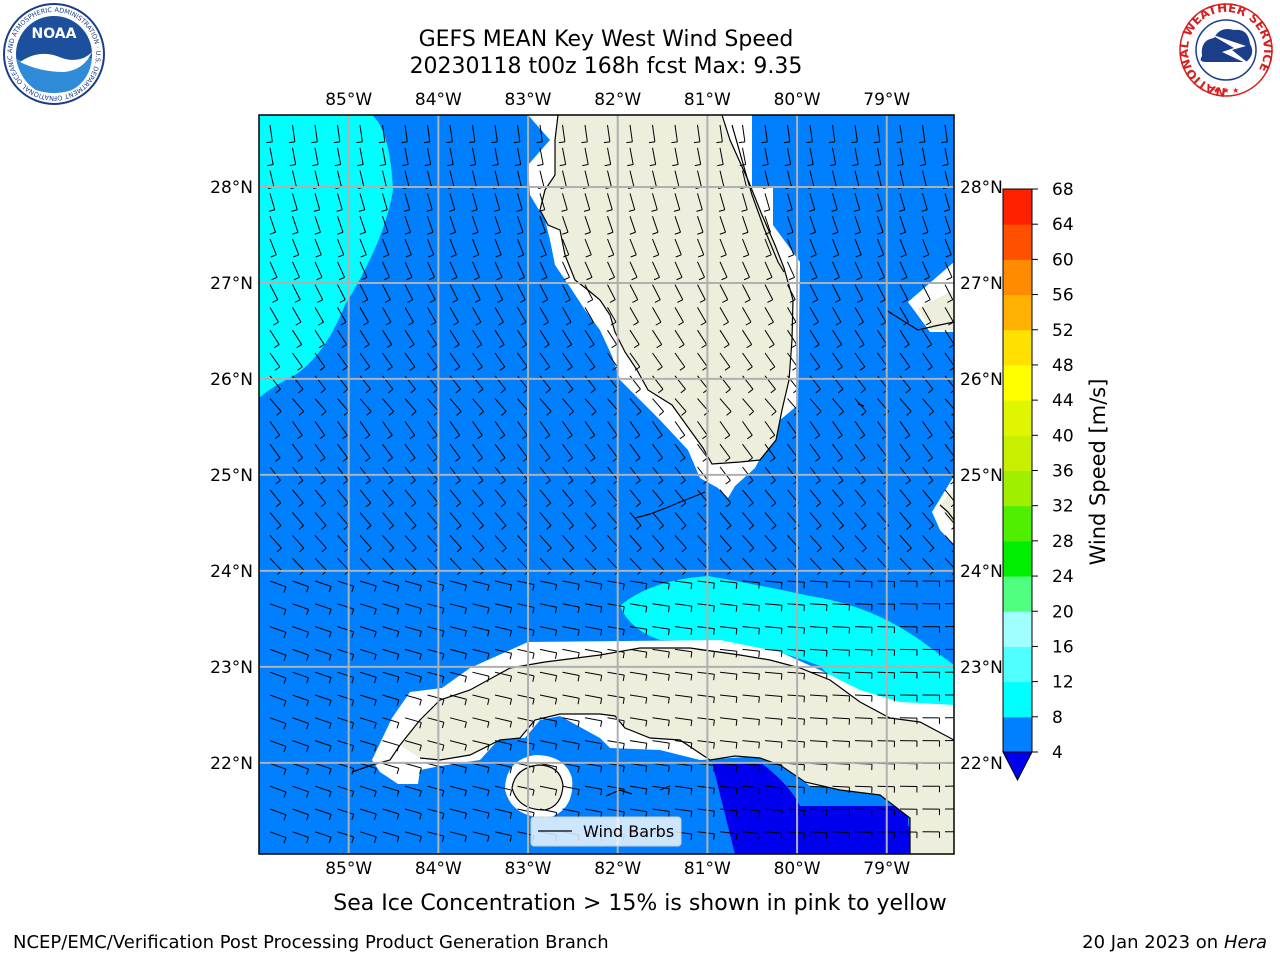 This screenshot has width=1280, height=960. What do you see at coordinates (677, 751) in the screenshot?
I see `cuba-land` at bounding box center [677, 751].